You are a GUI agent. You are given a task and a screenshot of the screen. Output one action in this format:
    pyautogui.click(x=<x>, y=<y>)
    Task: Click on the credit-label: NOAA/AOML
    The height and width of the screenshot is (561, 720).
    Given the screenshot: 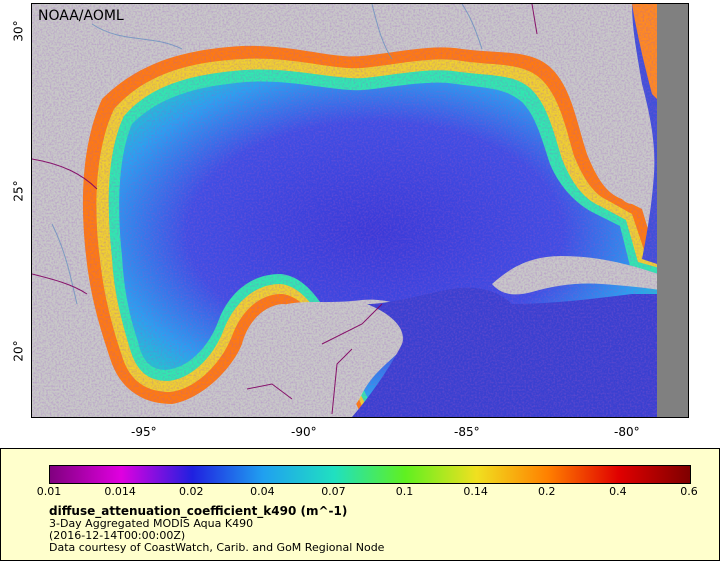 What is the action you would take?
    pyautogui.click(x=81, y=16)
    